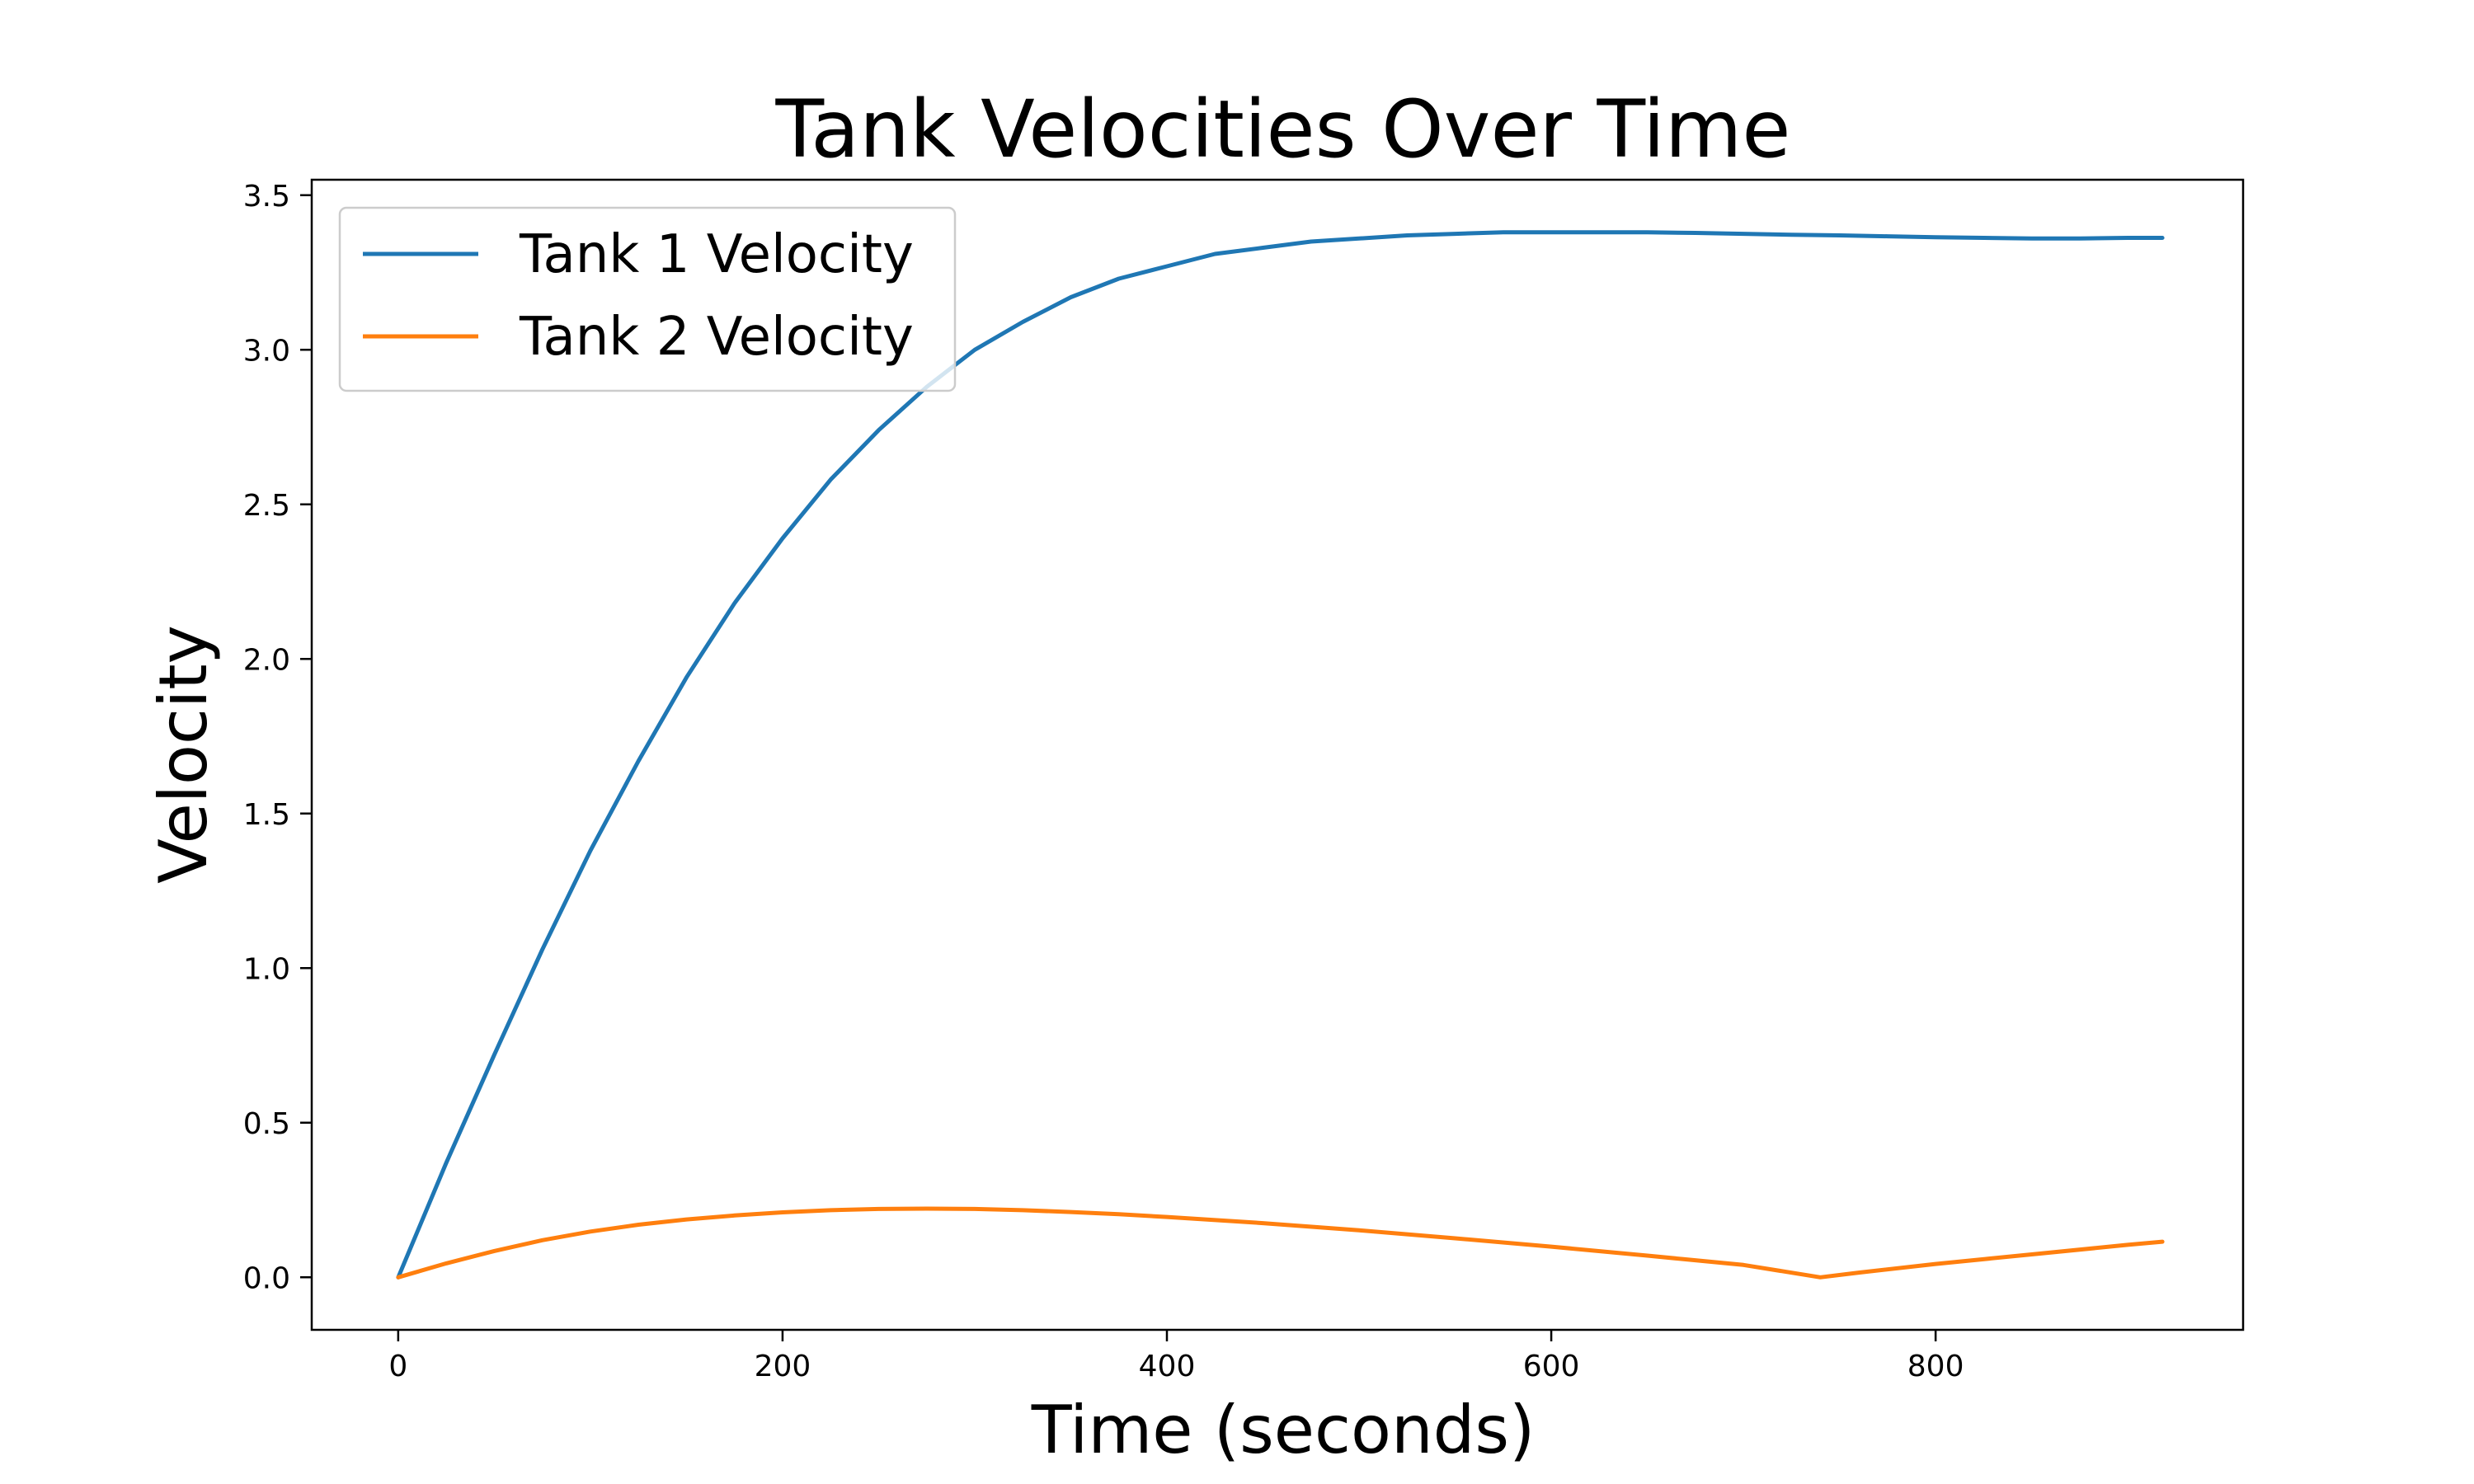 The width and height of the screenshot is (2474, 1484). What do you see at coordinates (183, 754) in the screenshot?
I see `y-axis-title: Velocity` at bounding box center [183, 754].